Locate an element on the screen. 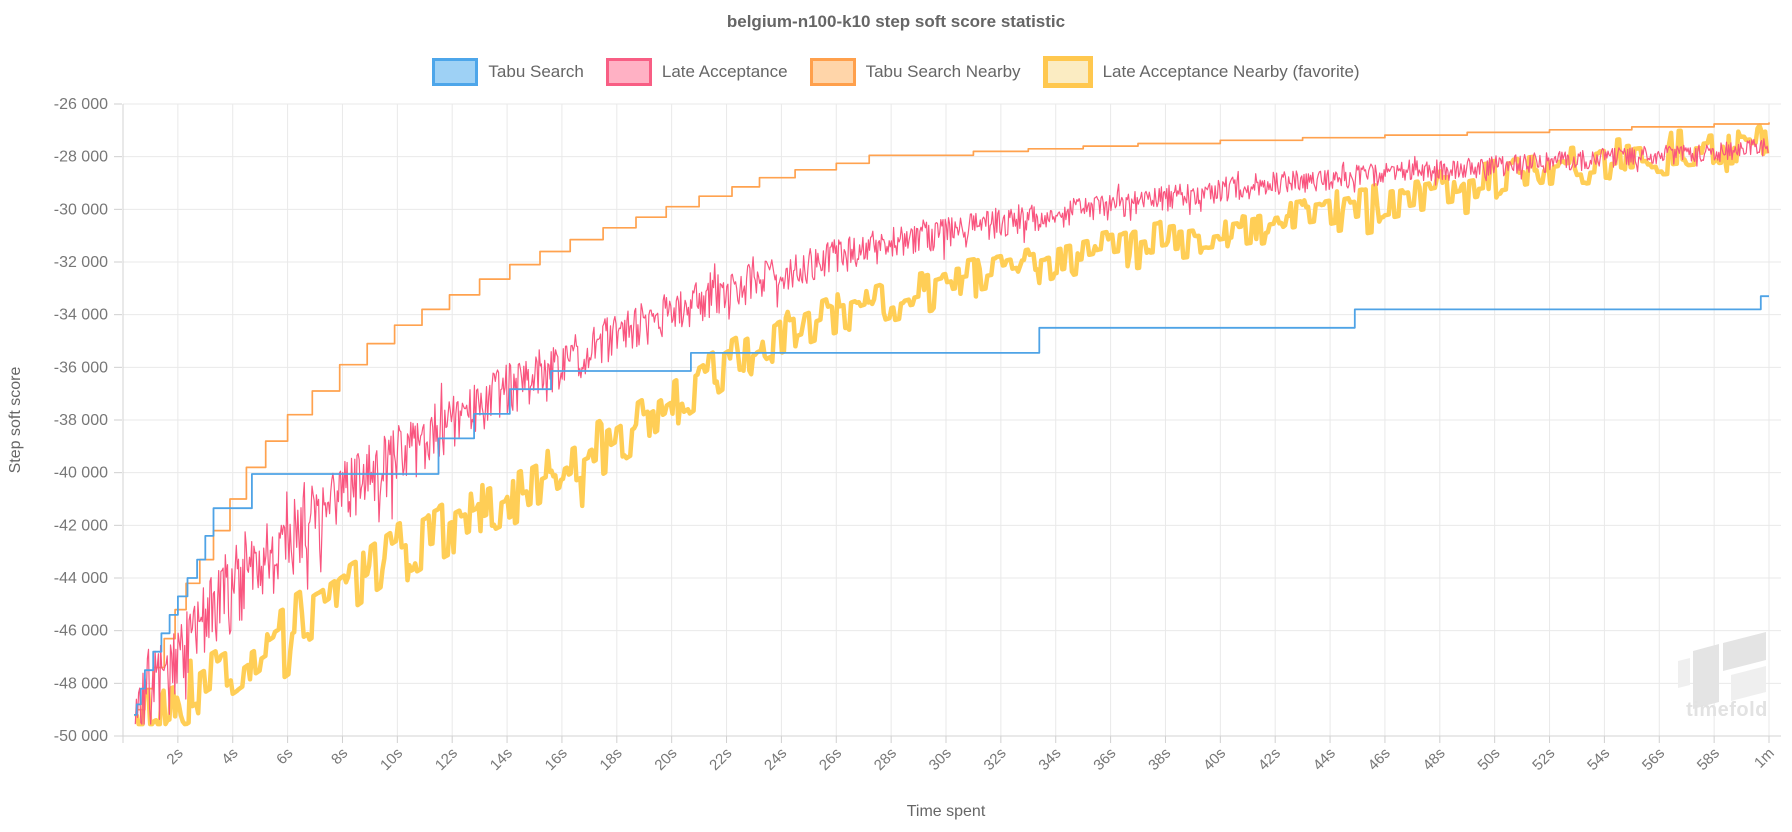  legend-item-label: Tabu Search Nearby is located at coordinates (943, 71).